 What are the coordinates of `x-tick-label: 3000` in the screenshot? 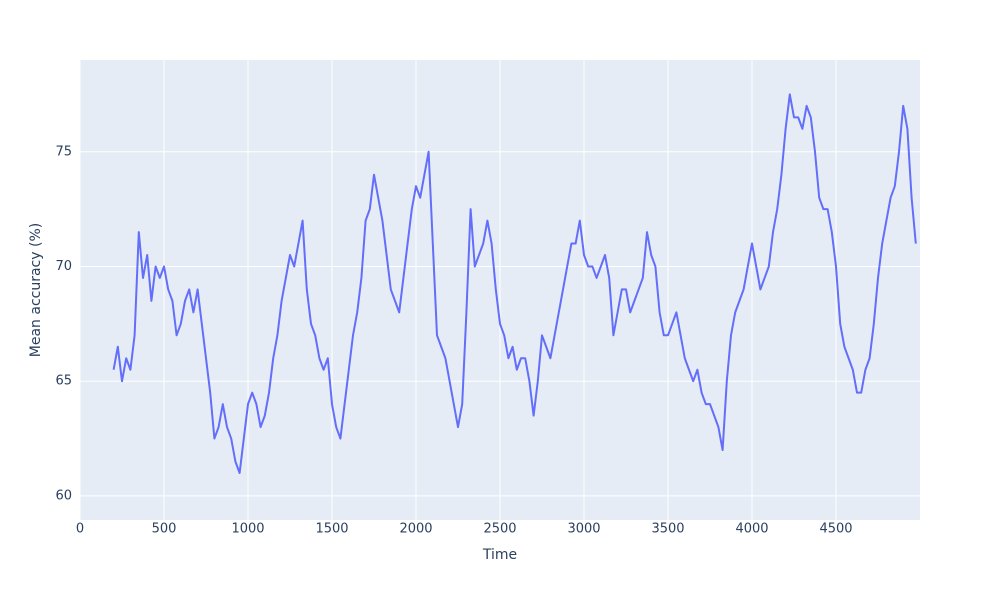 It's located at (583, 529).